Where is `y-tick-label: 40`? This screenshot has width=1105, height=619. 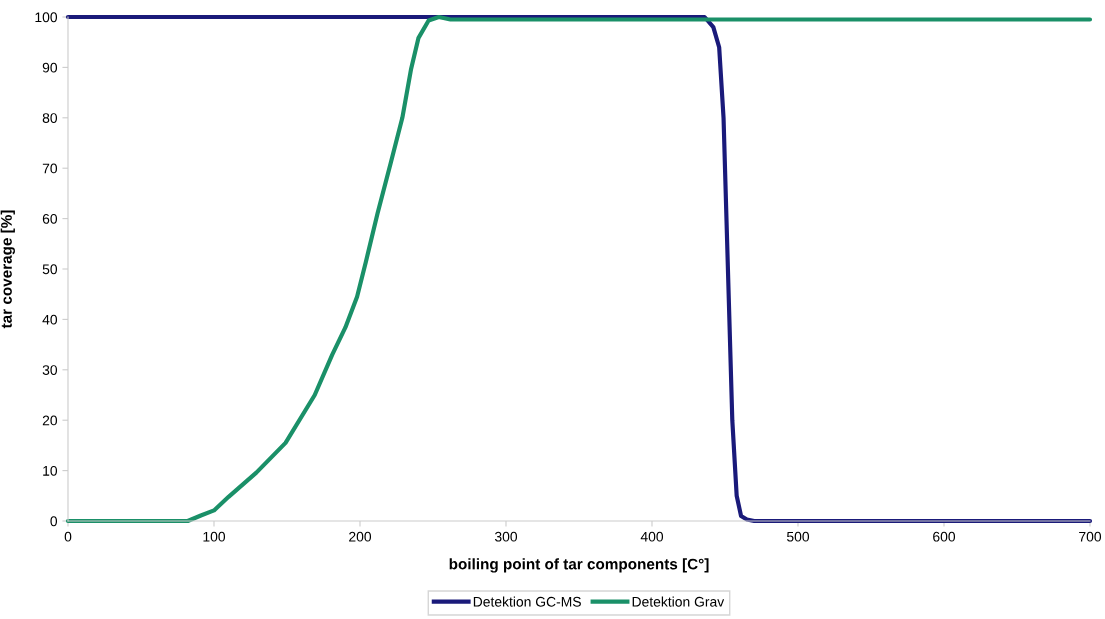
y-tick-label: 40 is located at coordinates (50, 319).